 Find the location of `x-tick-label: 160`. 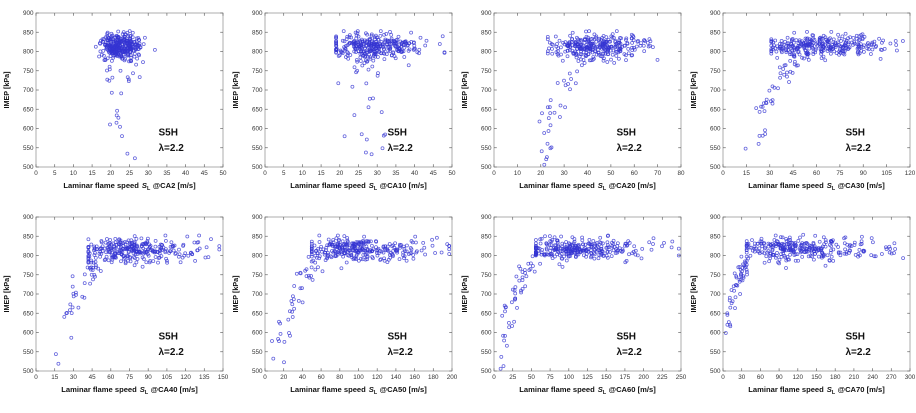

x-tick-label: 160 is located at coordinates (414, 377).